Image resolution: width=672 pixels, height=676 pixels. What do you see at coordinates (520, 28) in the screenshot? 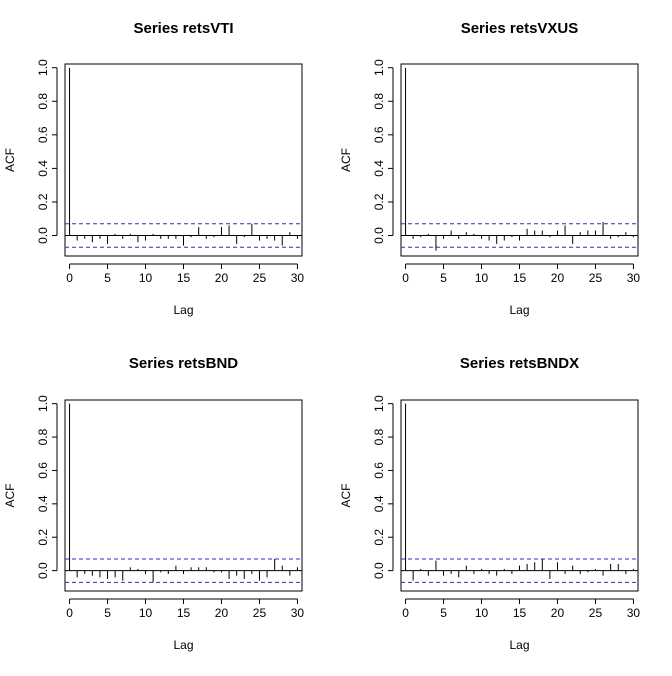
I see `chart-title: Series retsVXUS` at bounding box center [520, 28].